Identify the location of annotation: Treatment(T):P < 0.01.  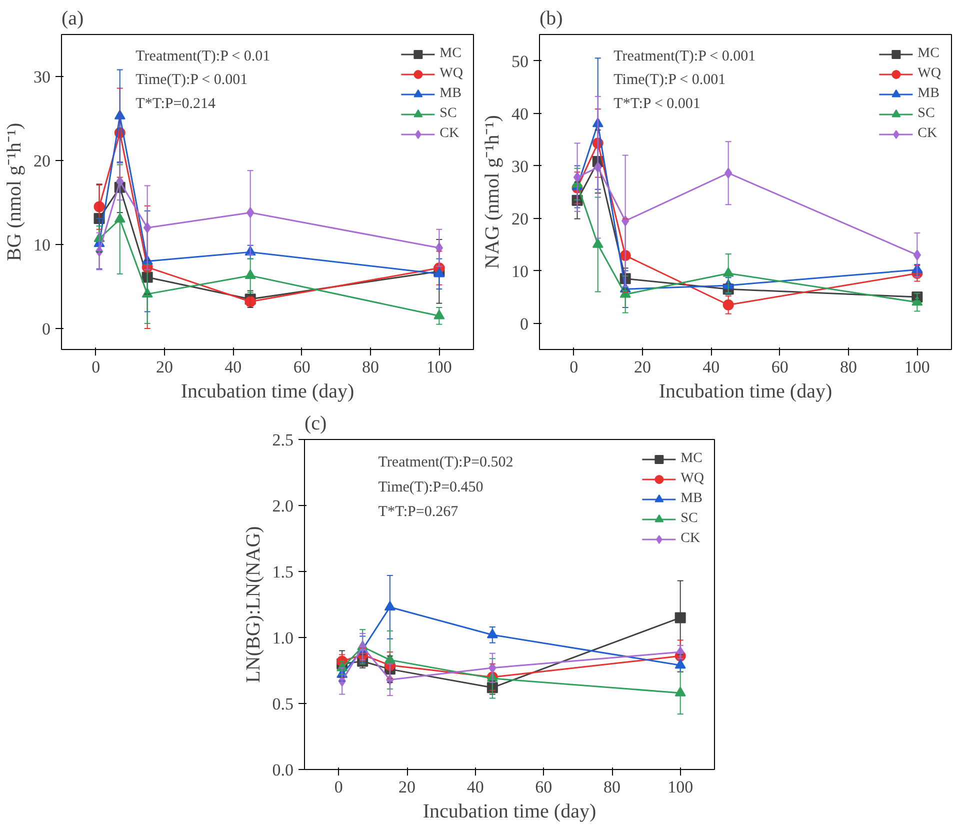
(203, 56).